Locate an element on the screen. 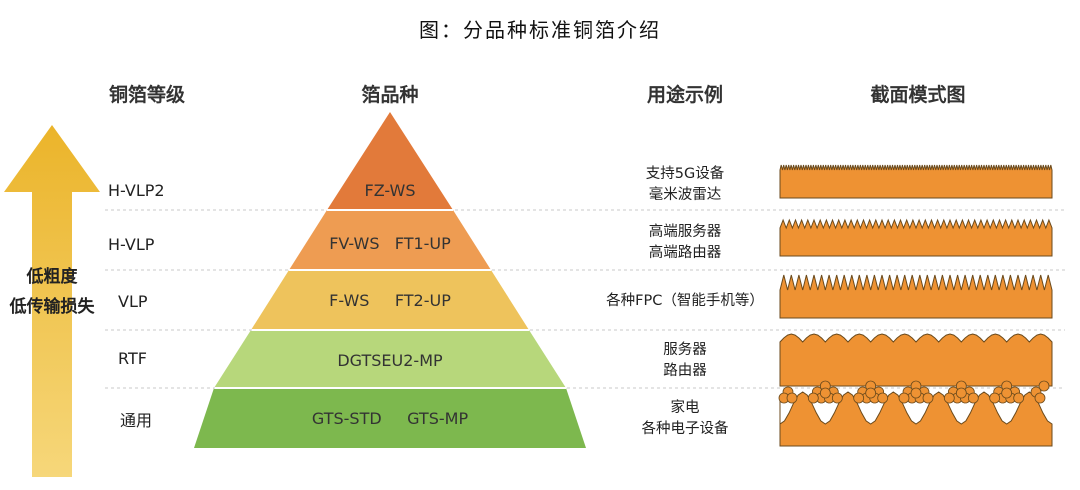 The width and height of the screenshot is (1080, 490). up-arrow-icon is located at coordinates (52, 301).